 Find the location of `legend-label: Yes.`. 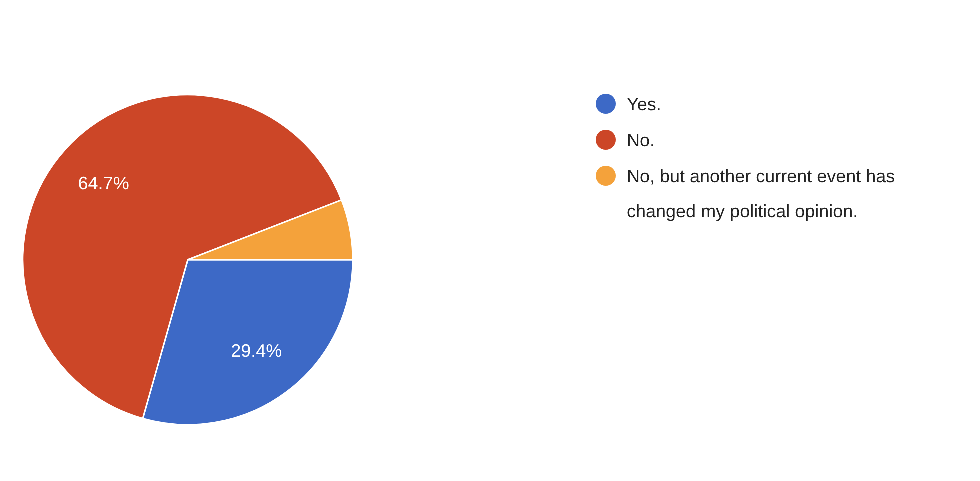

legend-label: Yes. is located at coordinates (644, 104).